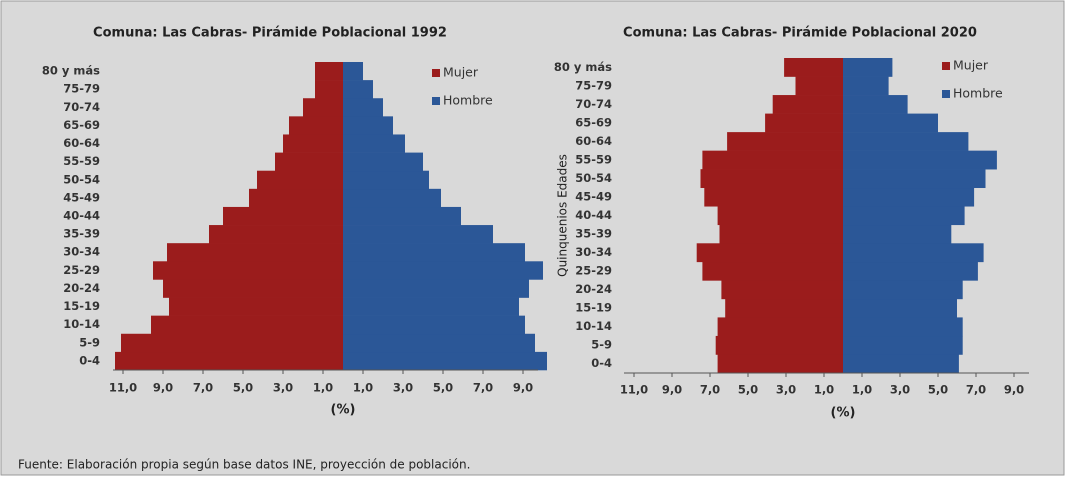 This screenshot has height=480, width=1065. Describe the element at coordinates (563, 215) in the screenshot. I see `y-axis-label: Quinquenios Edades` at that location.